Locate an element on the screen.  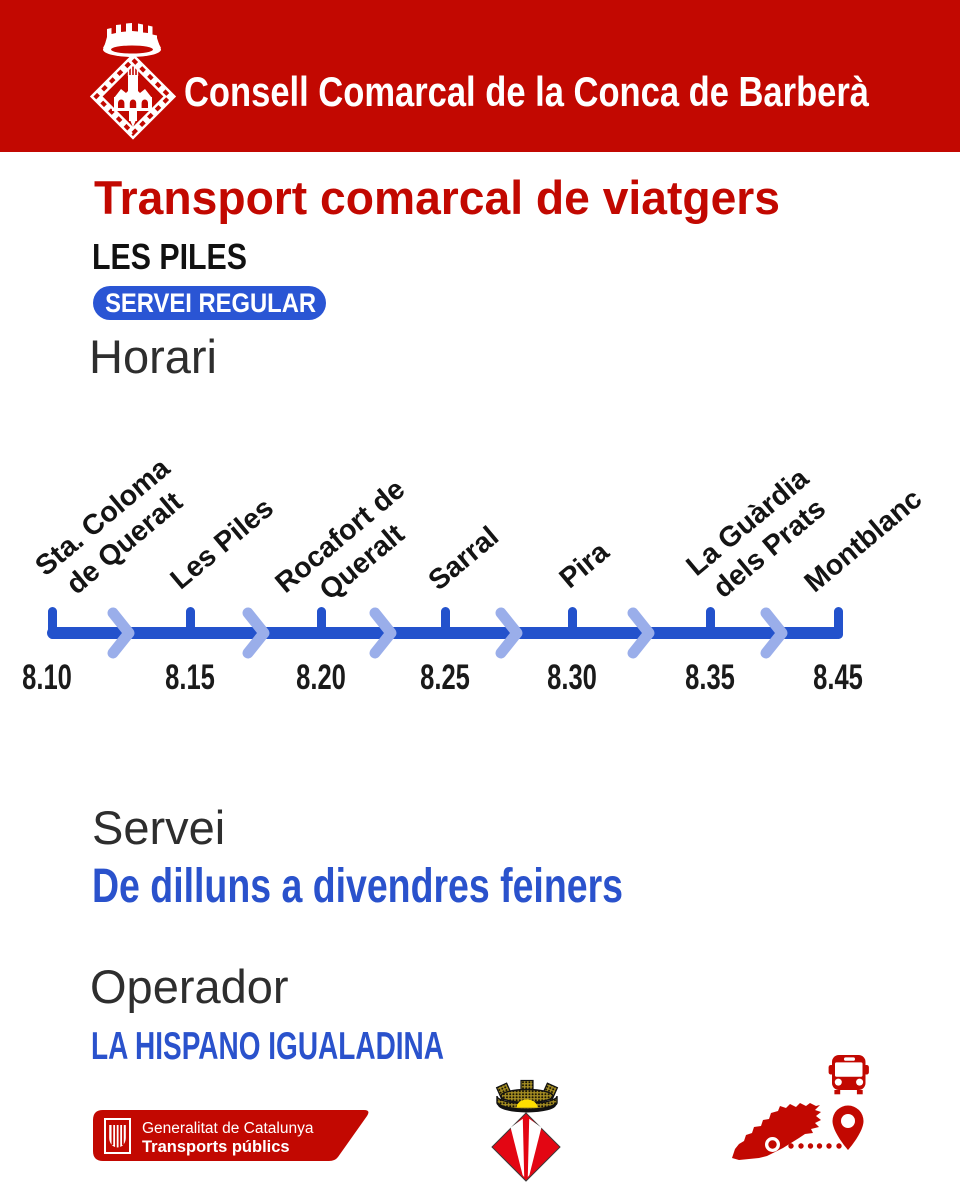
svg-text: Generalitat de Catalunya is located at coordinates (228, 1128).